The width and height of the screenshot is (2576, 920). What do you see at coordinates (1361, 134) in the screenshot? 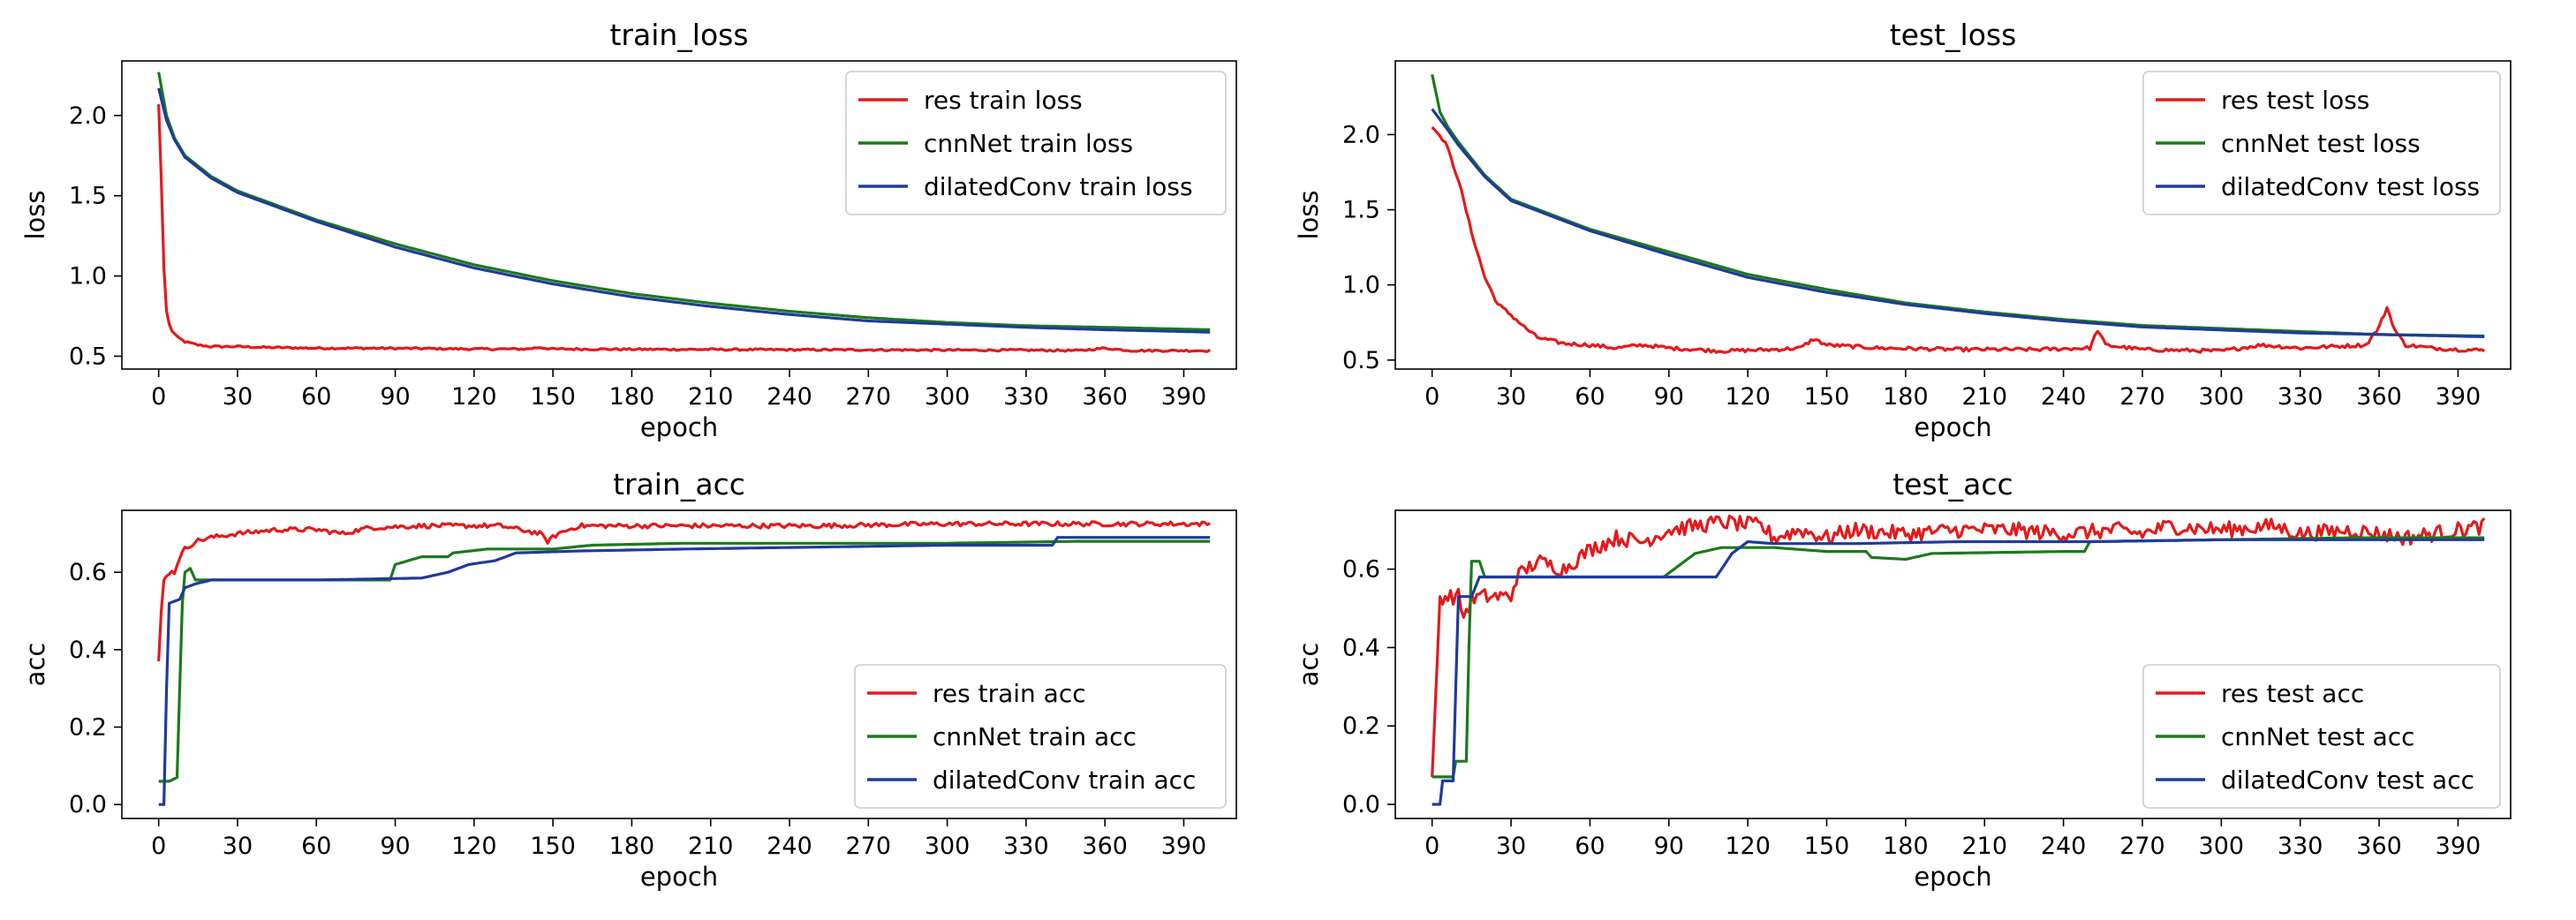
I see `y-tick-label: 2.0` at bounding box center [1361, 134].